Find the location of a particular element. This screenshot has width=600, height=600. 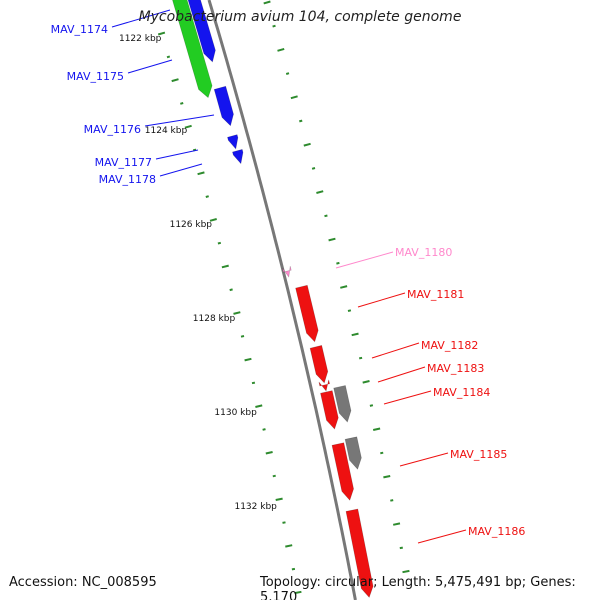

gene-label: MAV_1178 is located at coordinates (127, 179).